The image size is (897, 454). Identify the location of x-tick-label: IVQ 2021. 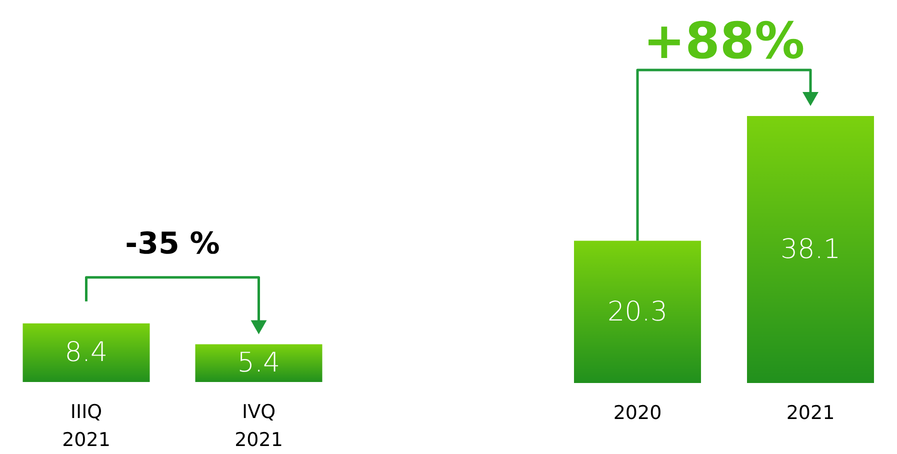
(258, 426).